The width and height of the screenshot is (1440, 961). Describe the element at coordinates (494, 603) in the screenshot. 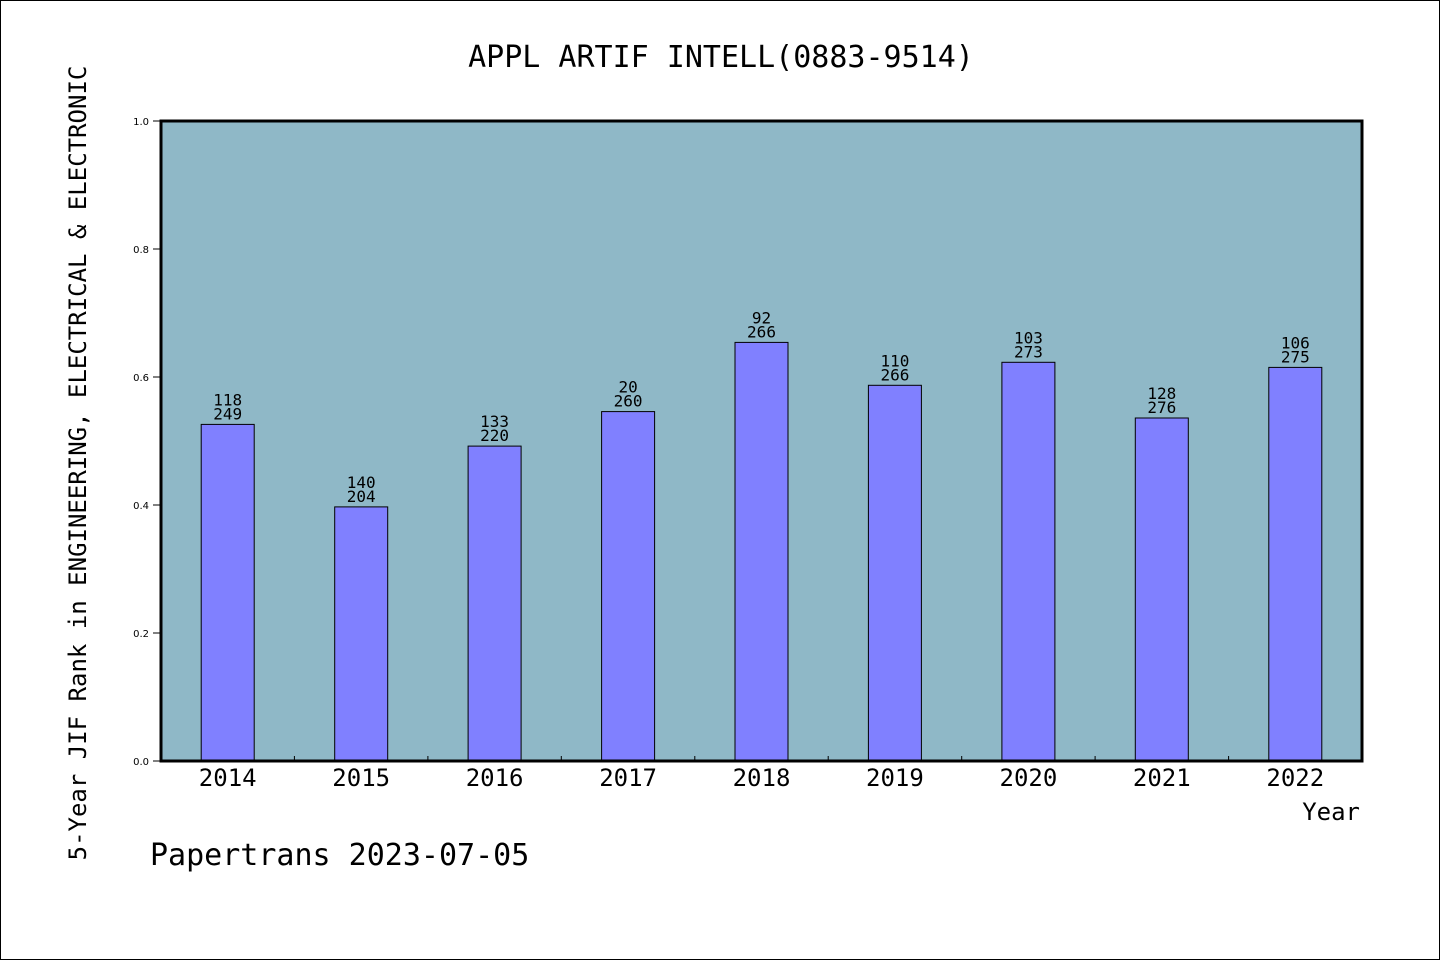

I see `bar-2016` at that location.